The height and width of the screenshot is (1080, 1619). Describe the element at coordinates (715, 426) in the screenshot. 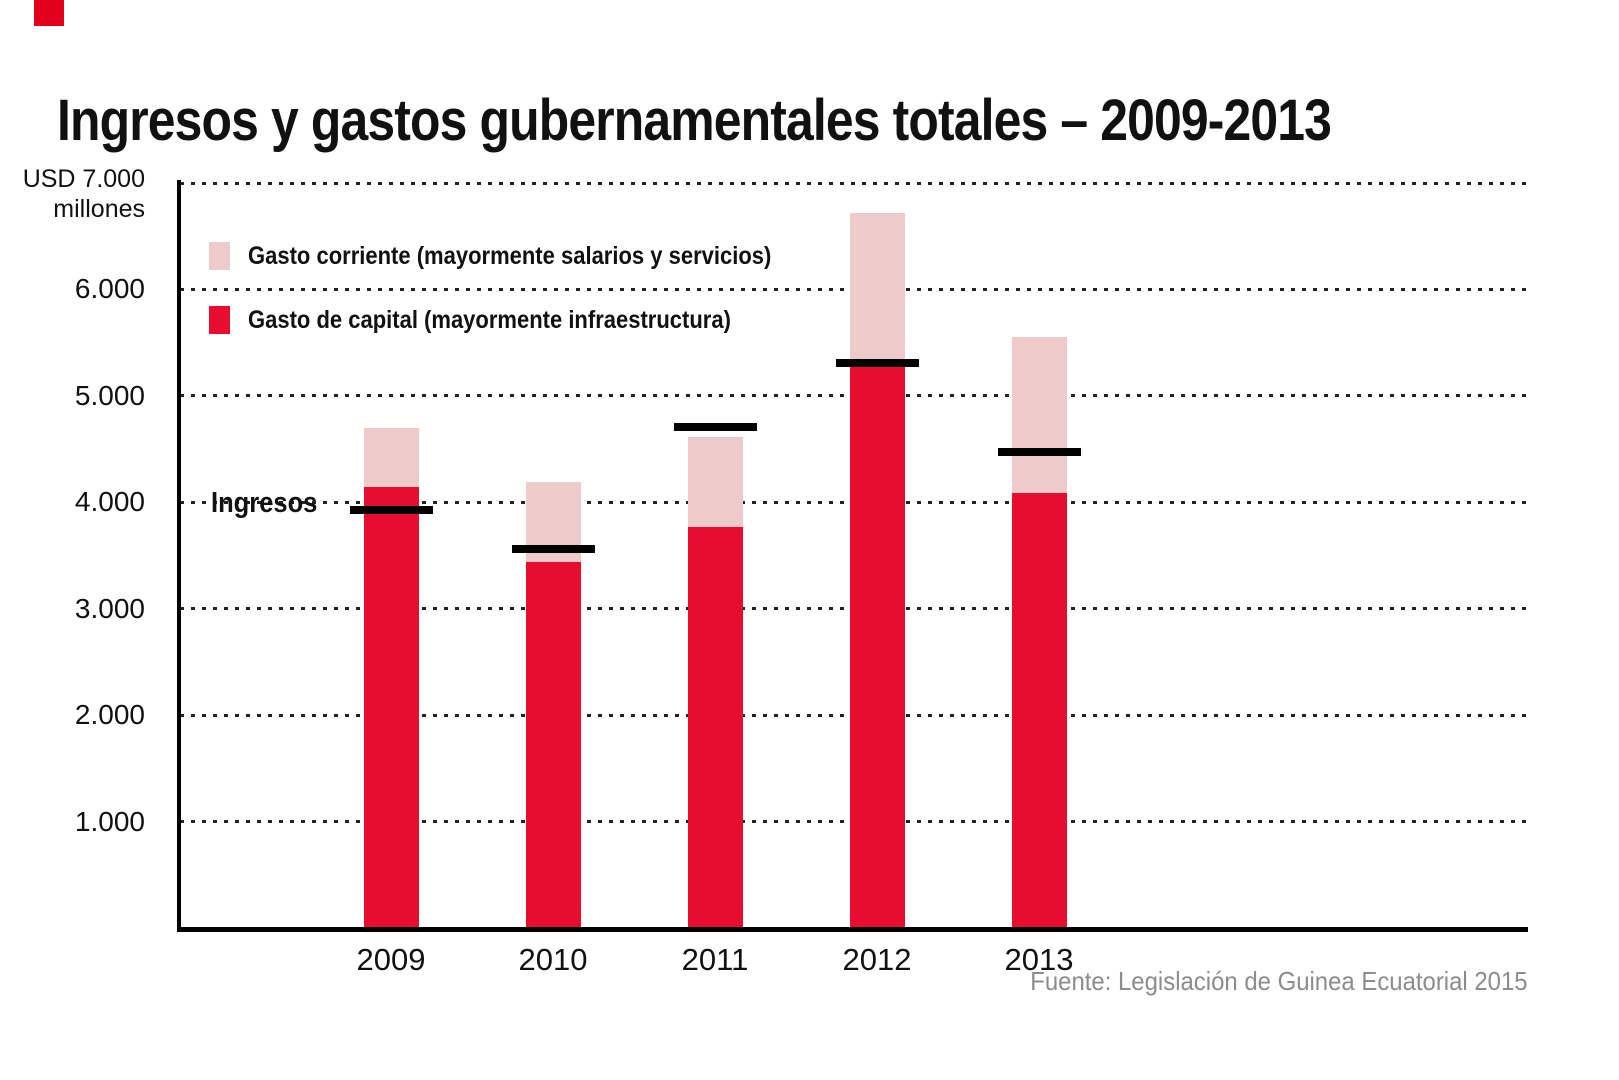

I see `income-line-2011` at that location.